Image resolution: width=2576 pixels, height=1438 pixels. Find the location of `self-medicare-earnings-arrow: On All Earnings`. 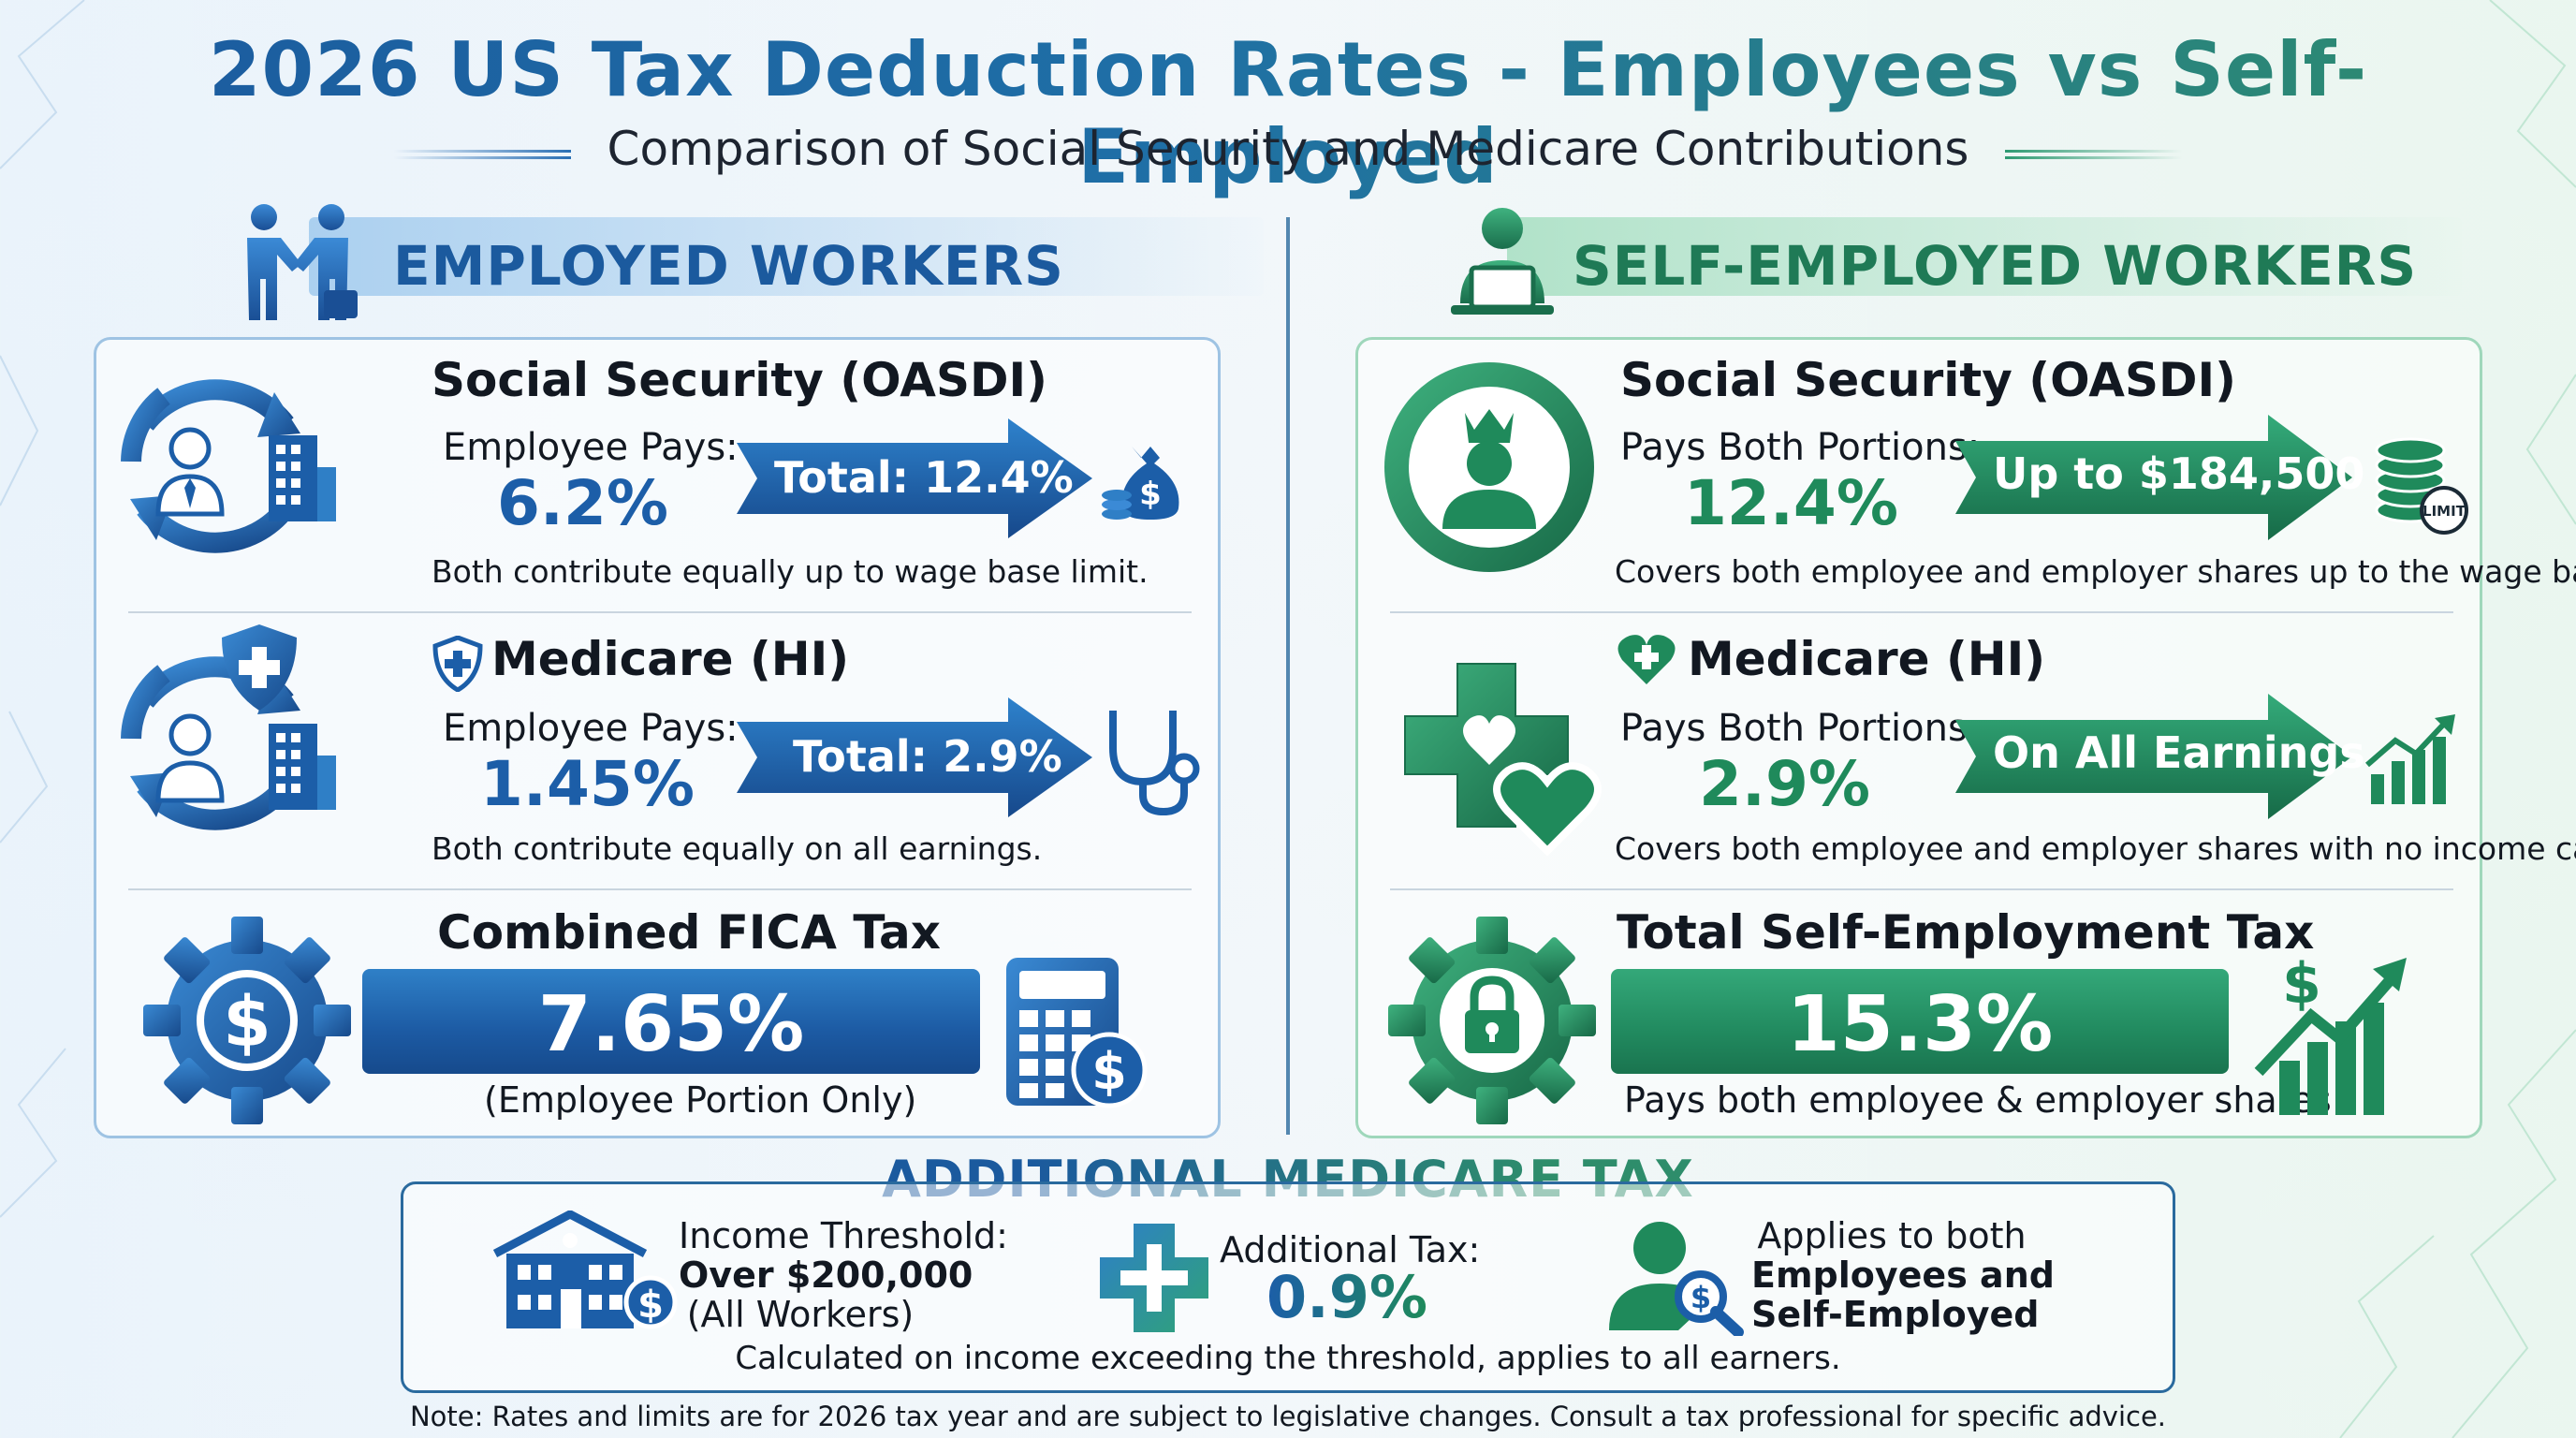

self-medicare-earnings-arrow: On All Earnings is located at coordinates (2160, 756).